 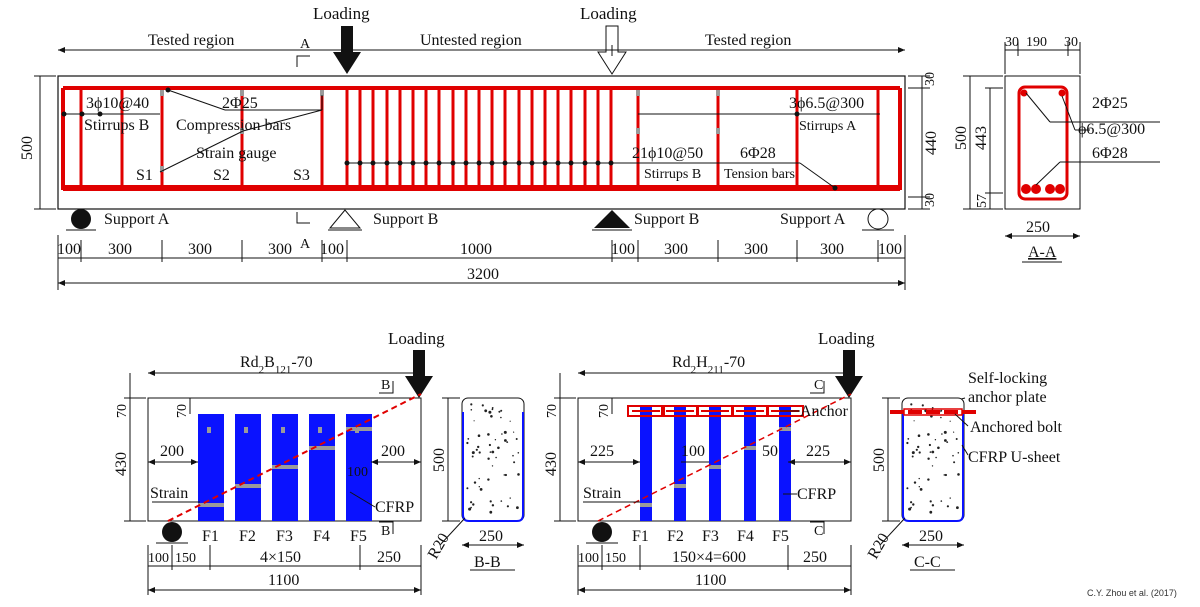 I want to click on strip-label-h: F4, so click(x=745, y=536).